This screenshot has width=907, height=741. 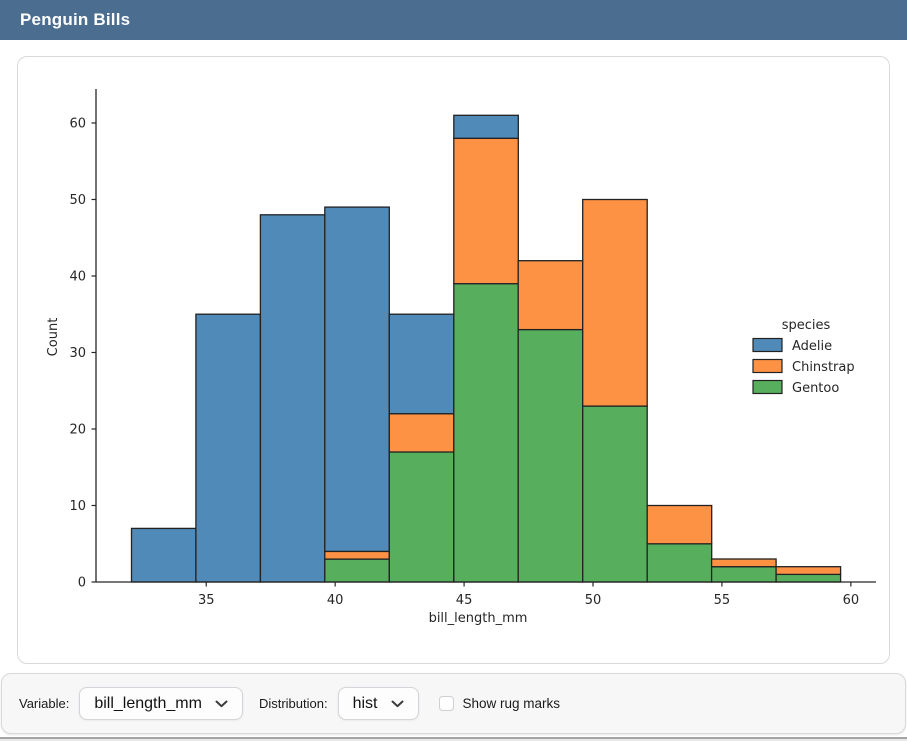 I want to click on show-rug-checkbox, so click(x=446, y=703).